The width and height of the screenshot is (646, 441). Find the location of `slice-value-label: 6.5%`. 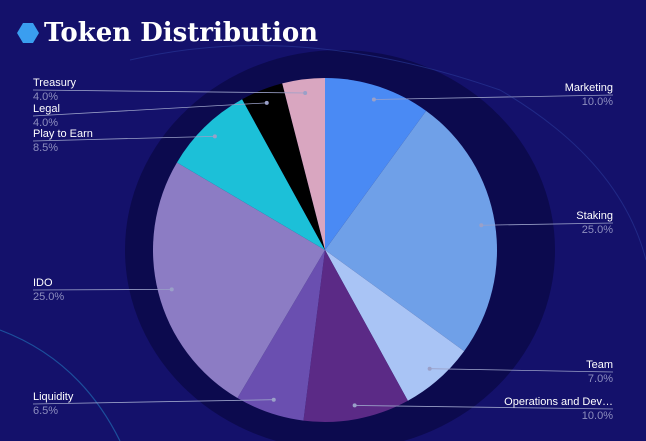

slice-value-label: 6.5% is located at coordinates (45, 411).